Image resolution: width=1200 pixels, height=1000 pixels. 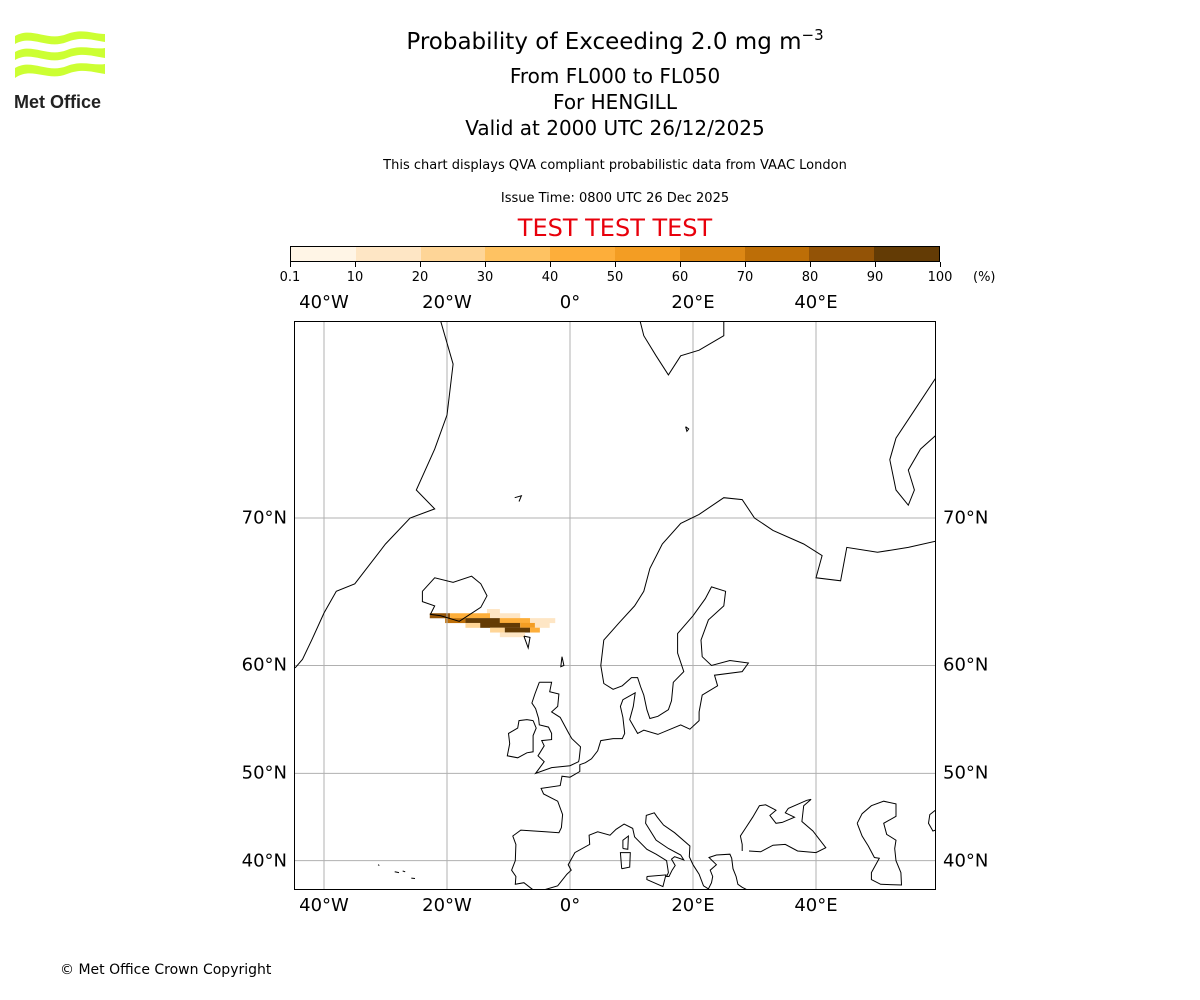 What do you see at coordinates (812, 35) in the screenshot?
I see `title-superscript: −3` at bounding box center [812, 35].